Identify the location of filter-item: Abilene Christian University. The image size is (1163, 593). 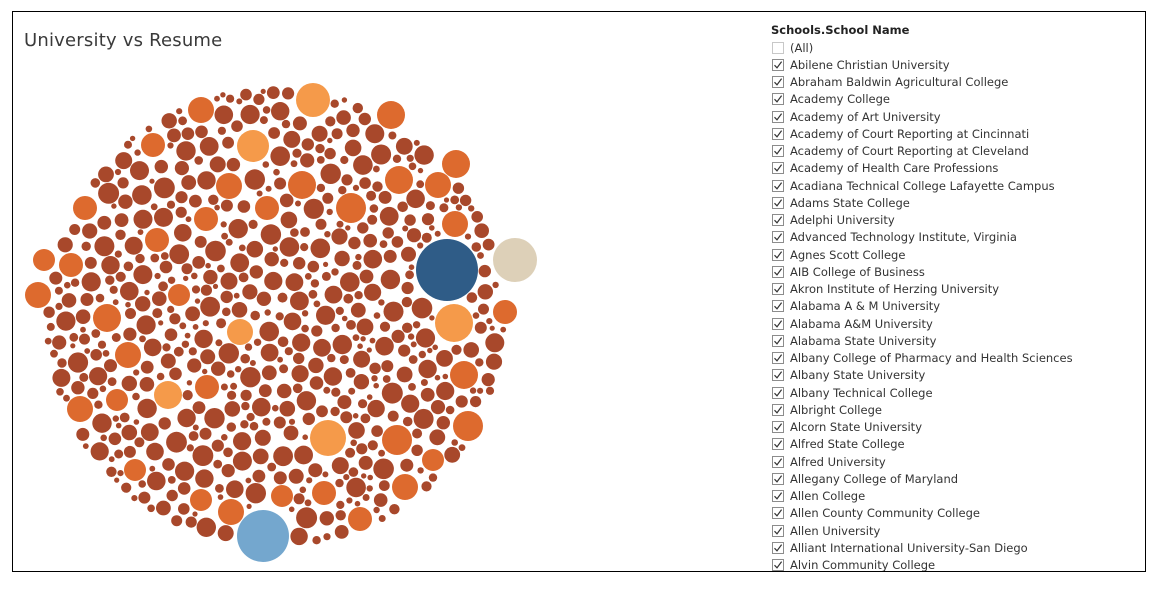
(951, 64).